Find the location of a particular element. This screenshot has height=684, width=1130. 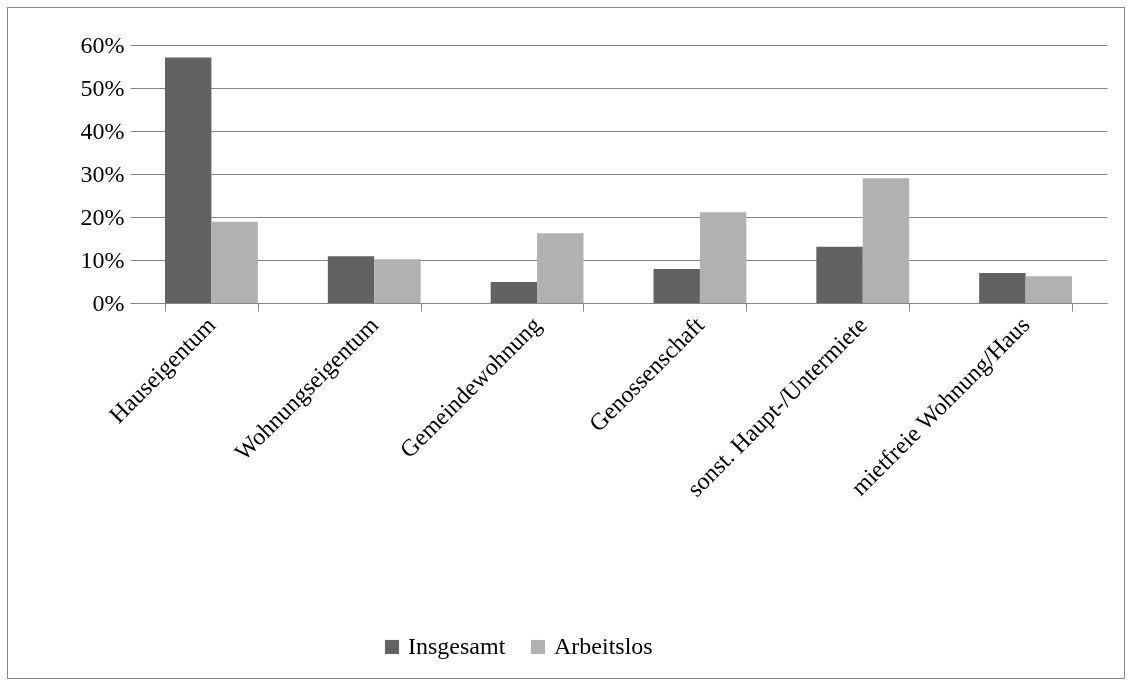

y-tick-label: 60% is located at coordinates (102, 44).